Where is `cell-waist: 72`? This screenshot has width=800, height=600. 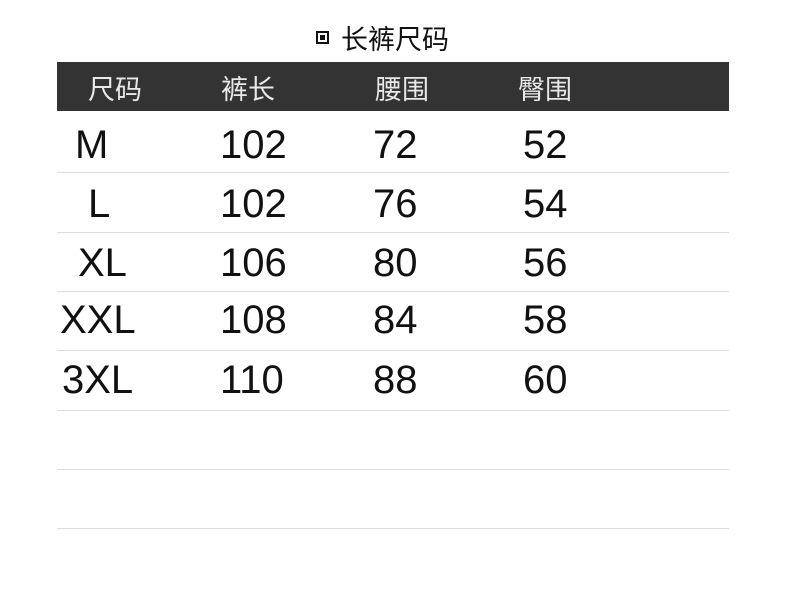
cell-waist: 72 is located at coordinates (395, 145).